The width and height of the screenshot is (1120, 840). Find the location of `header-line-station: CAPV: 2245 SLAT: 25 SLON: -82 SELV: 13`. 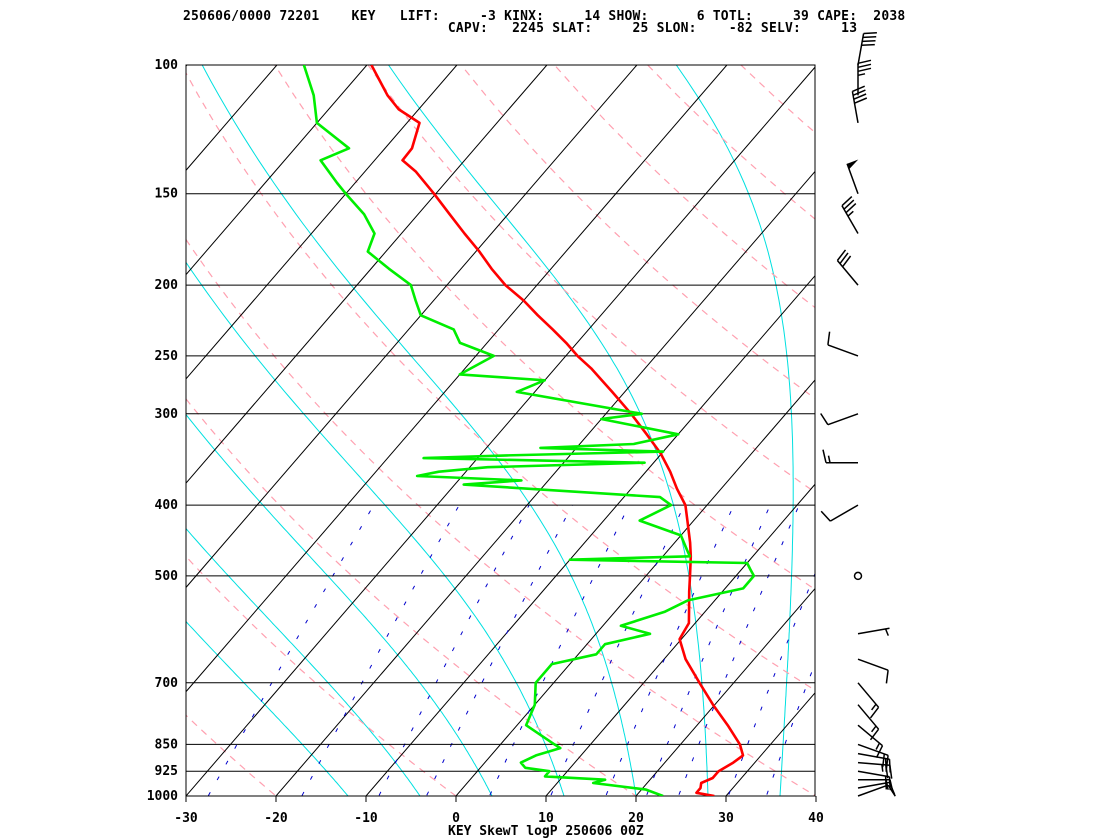

header-line-station: CAPV: 2245 SLAT: 25 SLON: -82 SELV: 13 is located at coordinates (520, 28).